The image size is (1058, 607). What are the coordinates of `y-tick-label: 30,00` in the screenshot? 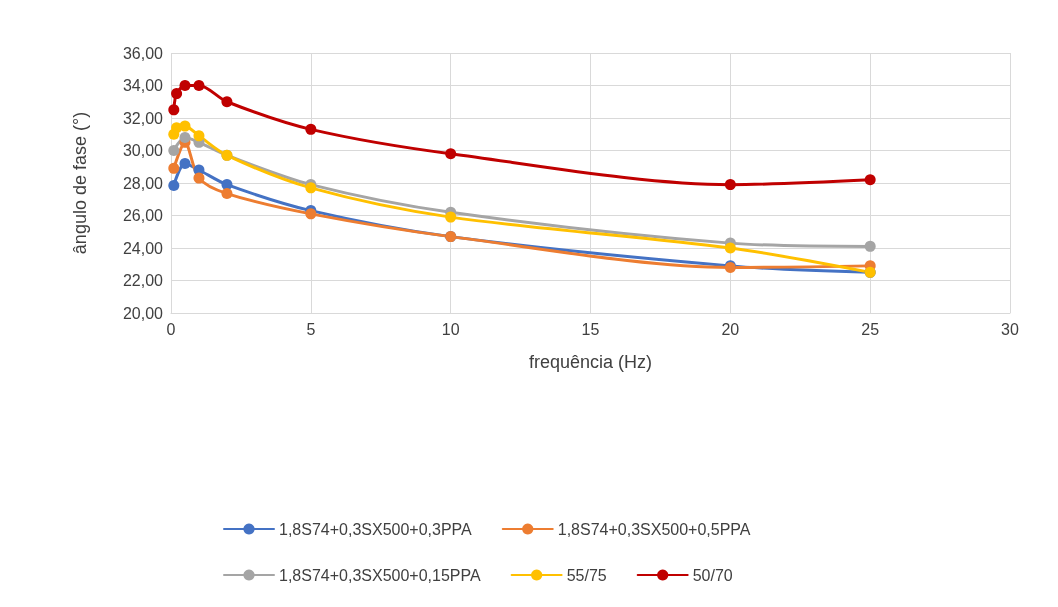 It's located at (143, 150).